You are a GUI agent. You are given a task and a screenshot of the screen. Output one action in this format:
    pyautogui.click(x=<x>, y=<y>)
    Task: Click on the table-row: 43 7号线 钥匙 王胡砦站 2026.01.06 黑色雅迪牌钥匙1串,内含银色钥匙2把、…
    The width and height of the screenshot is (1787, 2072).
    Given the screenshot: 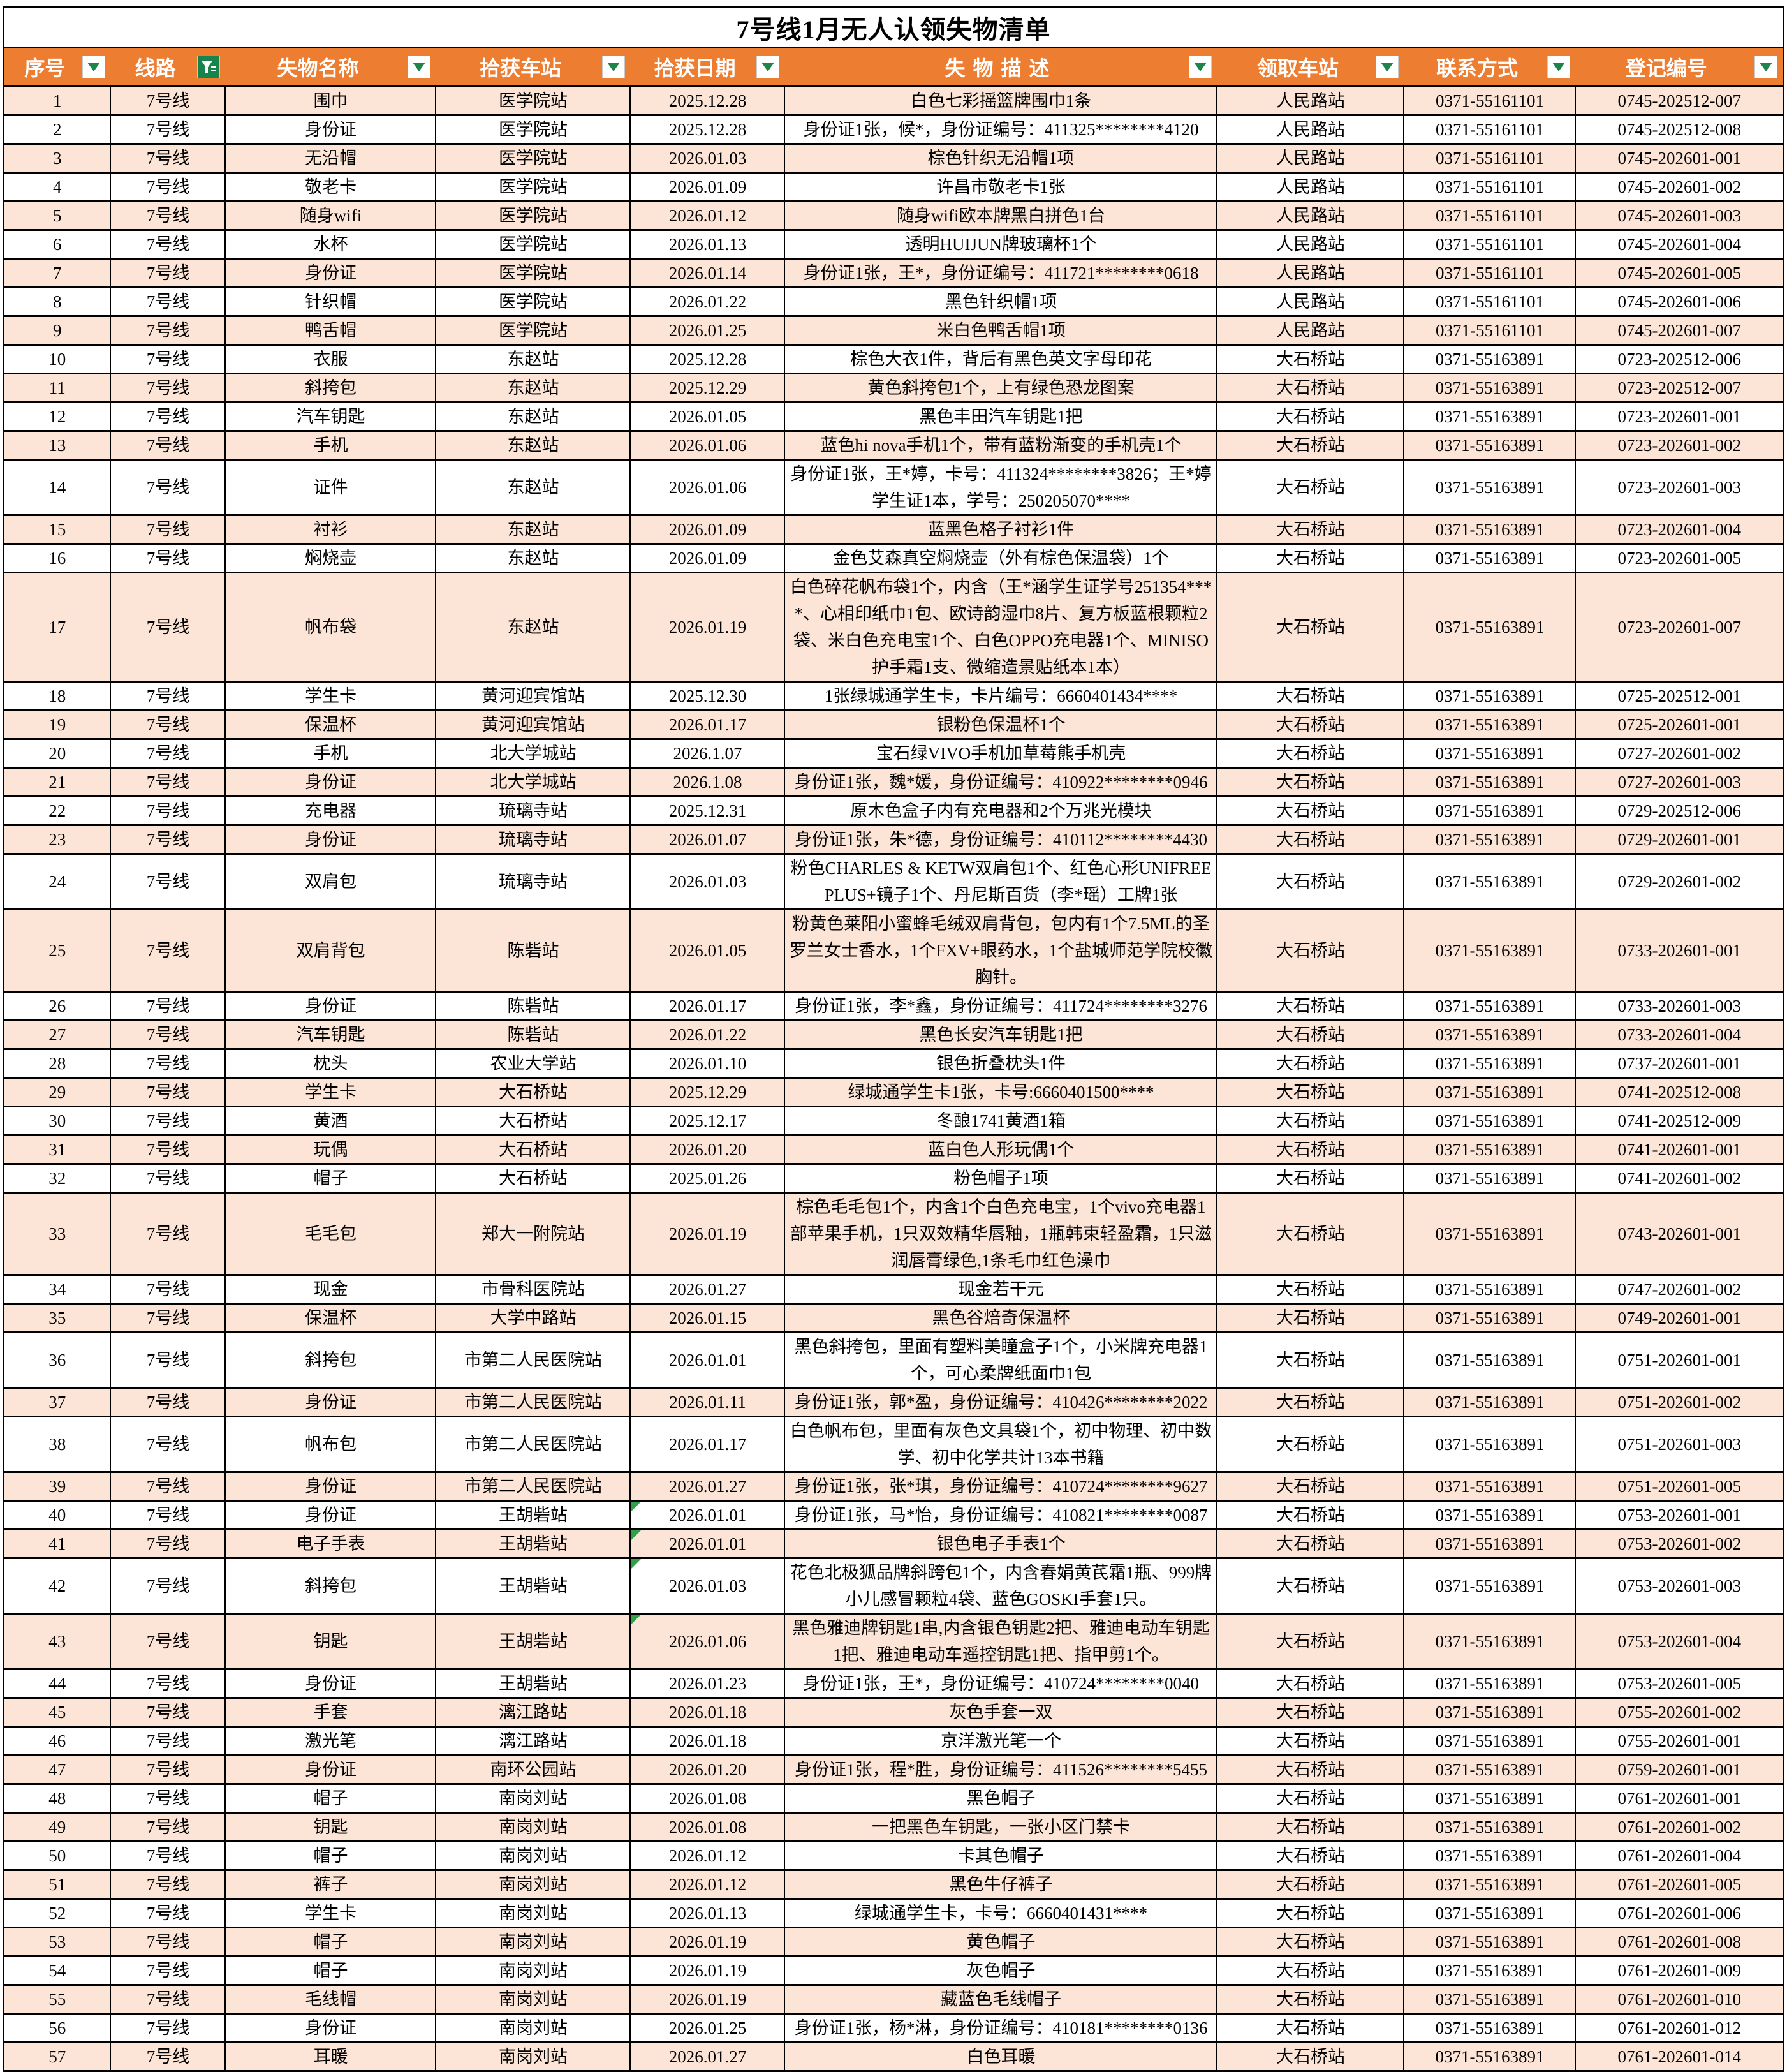 What is the action you would take?
    pyautogui.click(x=893, y=1641)
    